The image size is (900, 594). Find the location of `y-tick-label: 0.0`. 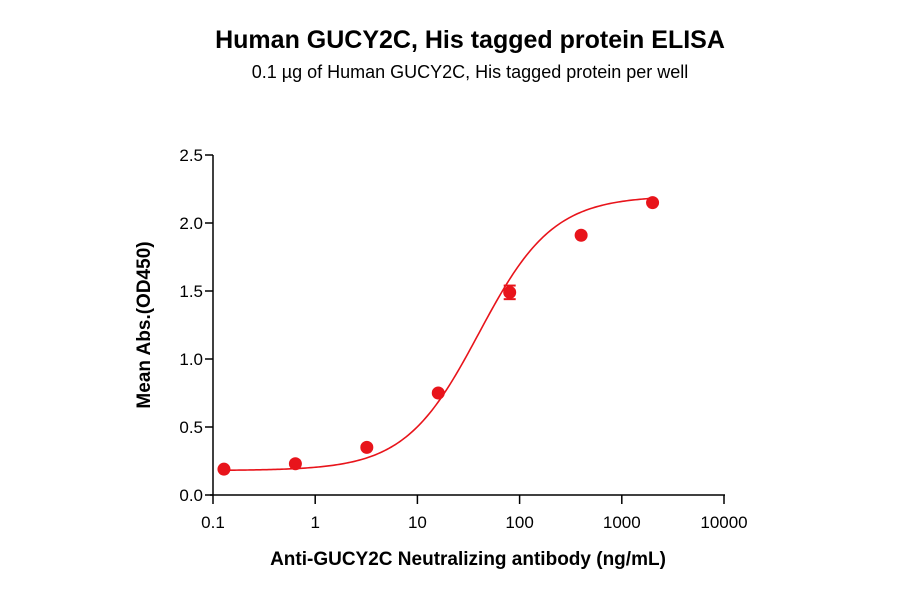

y-tick-label: 0.0 is located at coordinates (191, 495).